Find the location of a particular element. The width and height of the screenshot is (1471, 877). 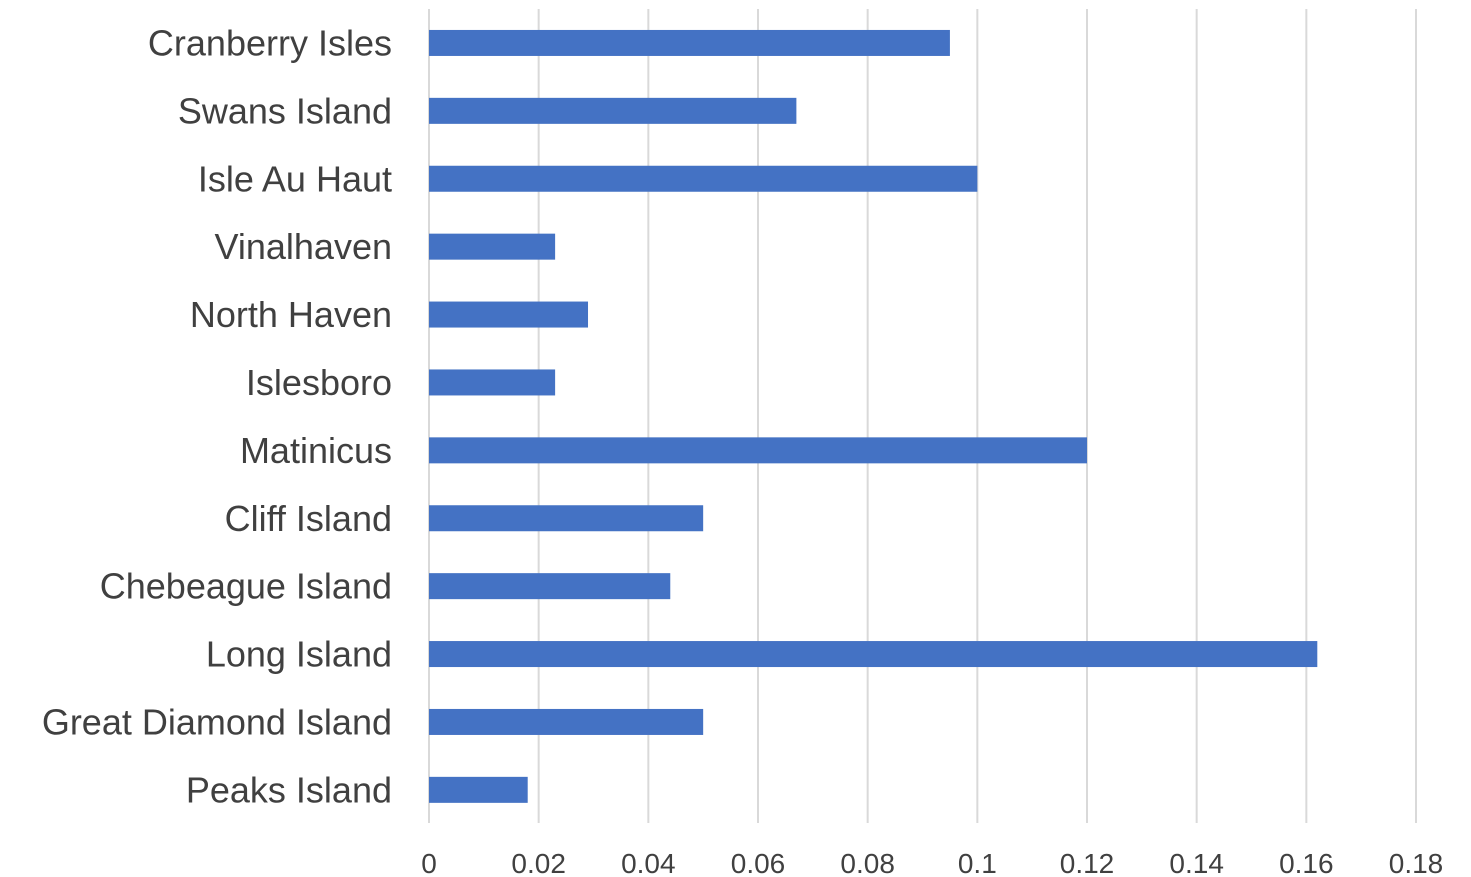

x-tick-label: 0.18 is located at coordinates (1416, 862).